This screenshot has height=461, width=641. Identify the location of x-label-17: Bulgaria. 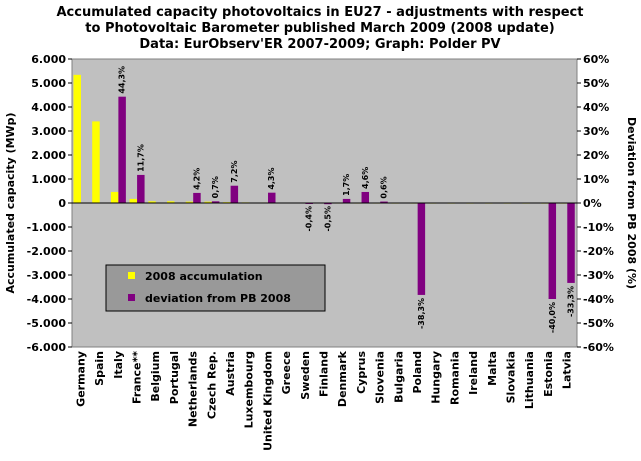
(398, 377).